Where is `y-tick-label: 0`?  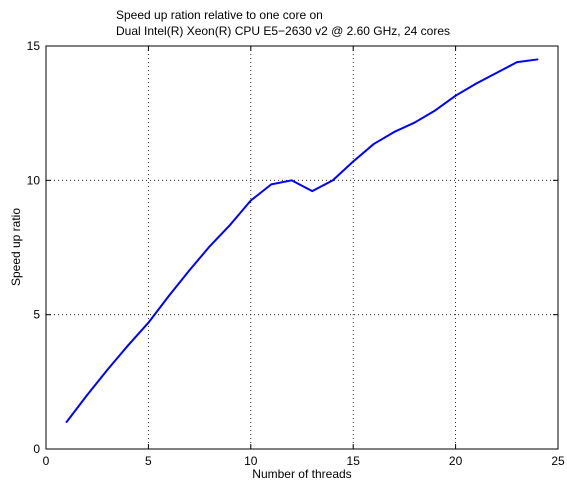
y-tick-label: 0 is located at coordinates (36, 449).